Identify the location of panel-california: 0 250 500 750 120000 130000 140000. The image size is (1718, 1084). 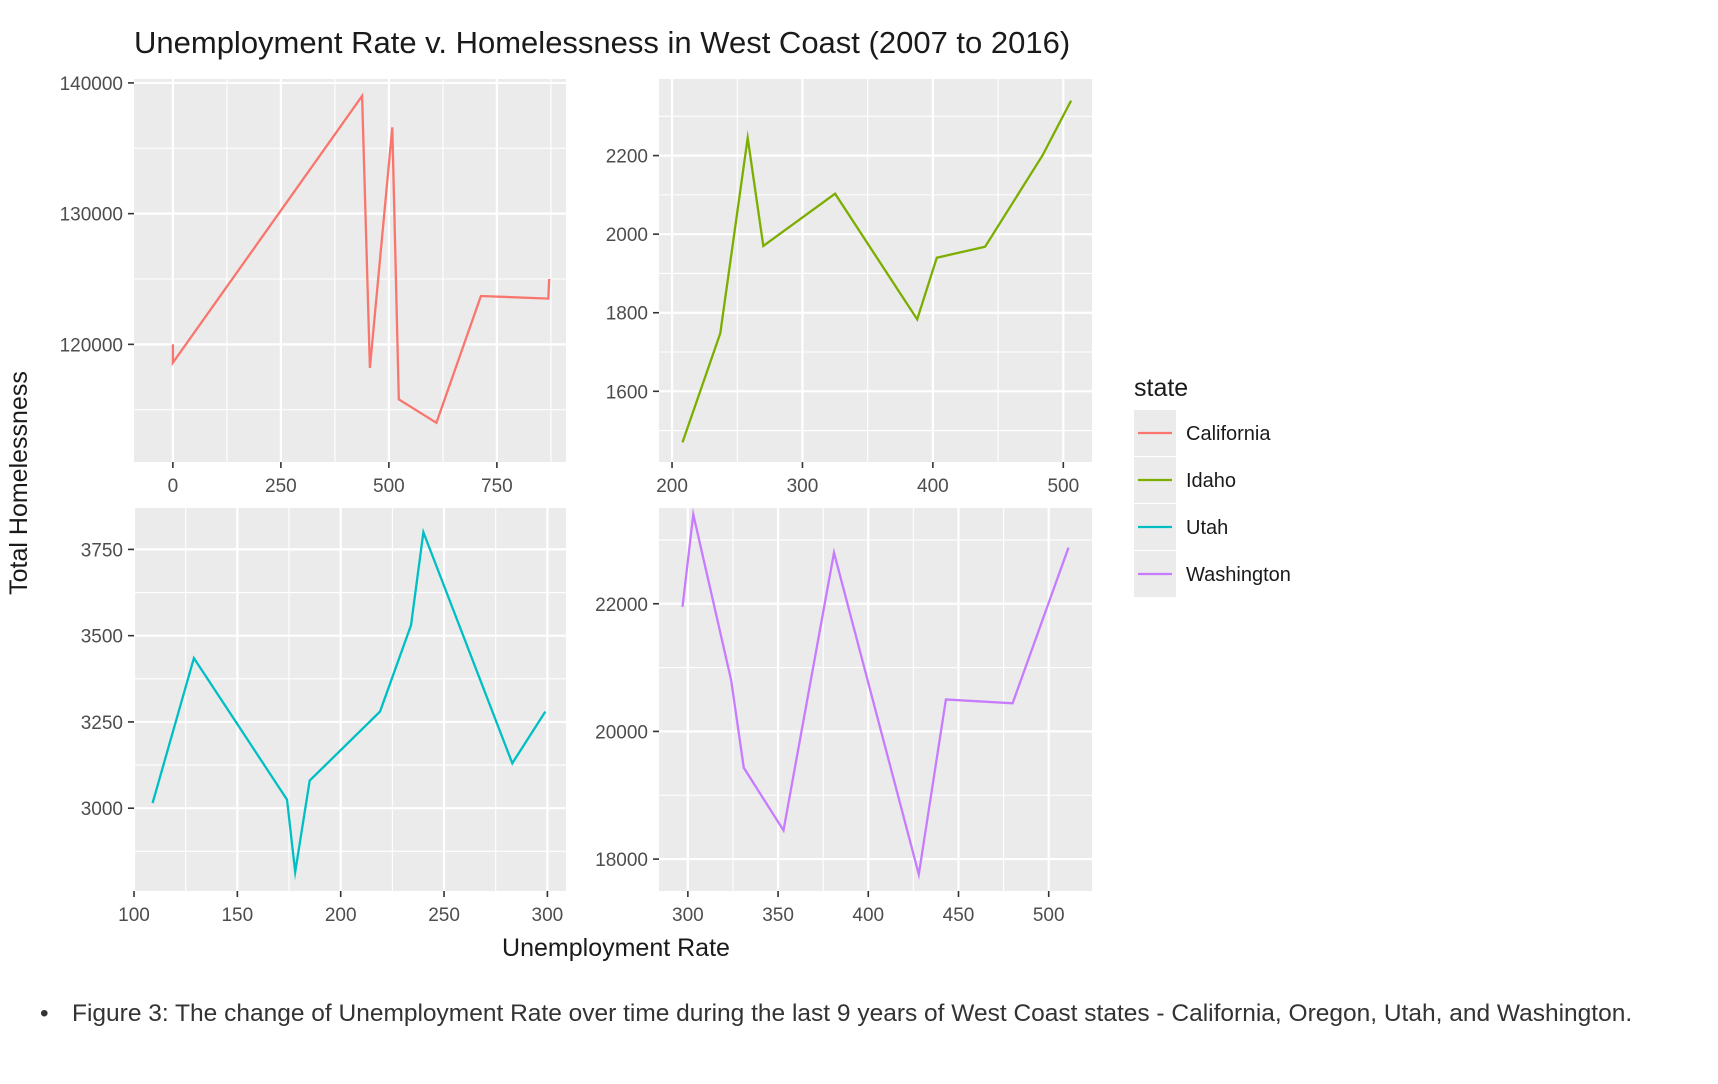
(313, 285).